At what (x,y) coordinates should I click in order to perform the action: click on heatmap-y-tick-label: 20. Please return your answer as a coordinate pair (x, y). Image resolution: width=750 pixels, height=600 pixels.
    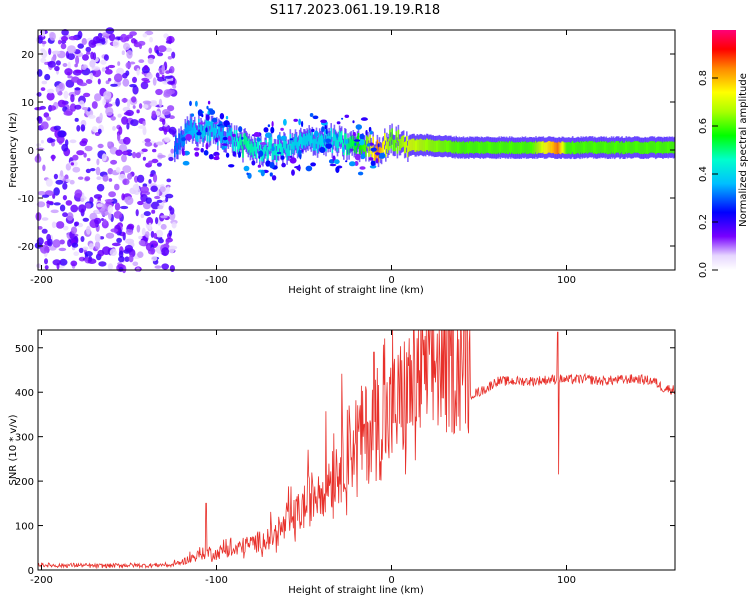
    Looking at the image, I should click on (27, 55).